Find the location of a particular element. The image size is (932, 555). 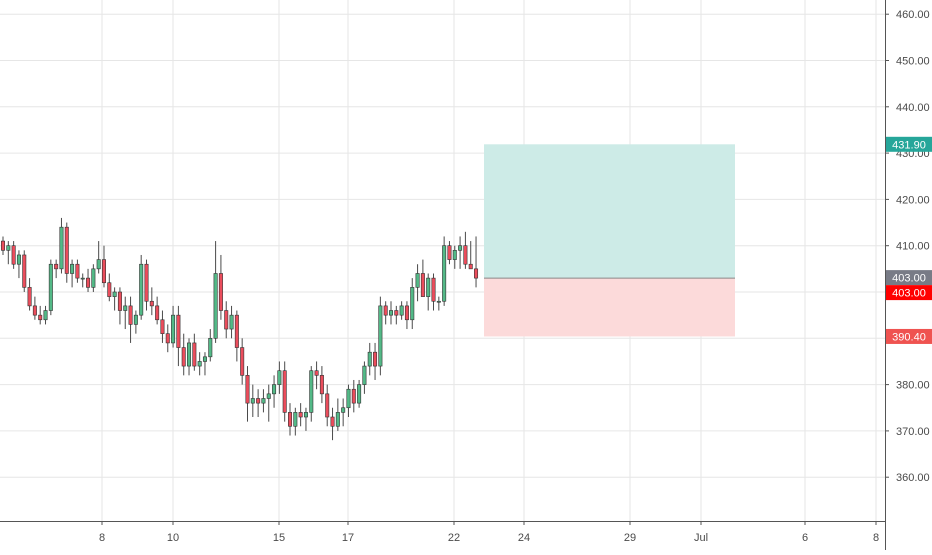

stop-price-tag-label: 390.40 is located at coordinates (909, 337).